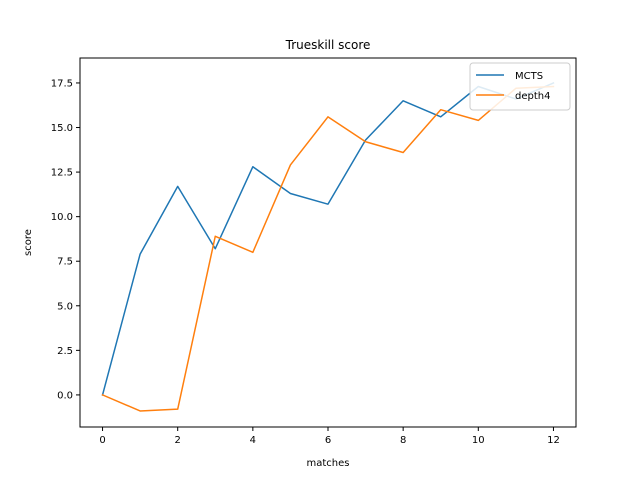  What do you see at coordinates (532, 96) in the screenshot?
I see `legend-label-depth4: depth4` at bounding box center [532, 96].